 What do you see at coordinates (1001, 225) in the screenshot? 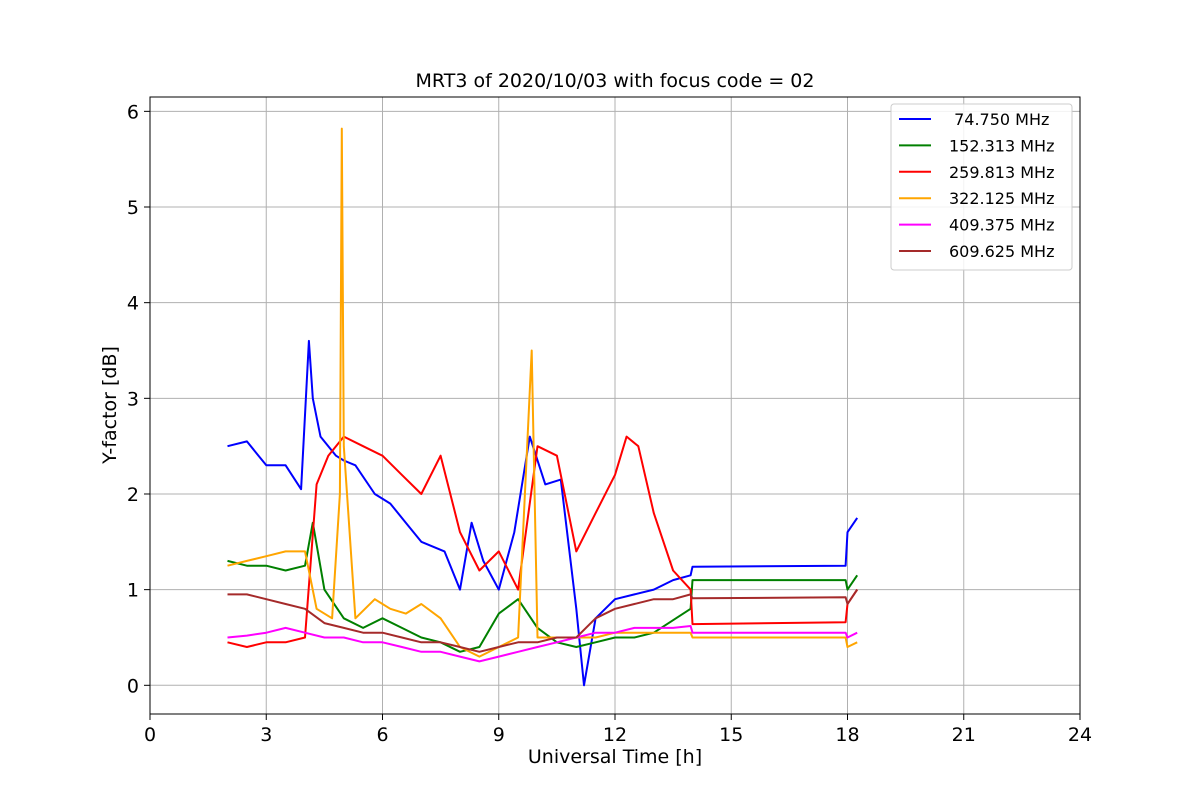
I see `legend-label-4: 409.375 MHz` at bounding box center [1001, 225].